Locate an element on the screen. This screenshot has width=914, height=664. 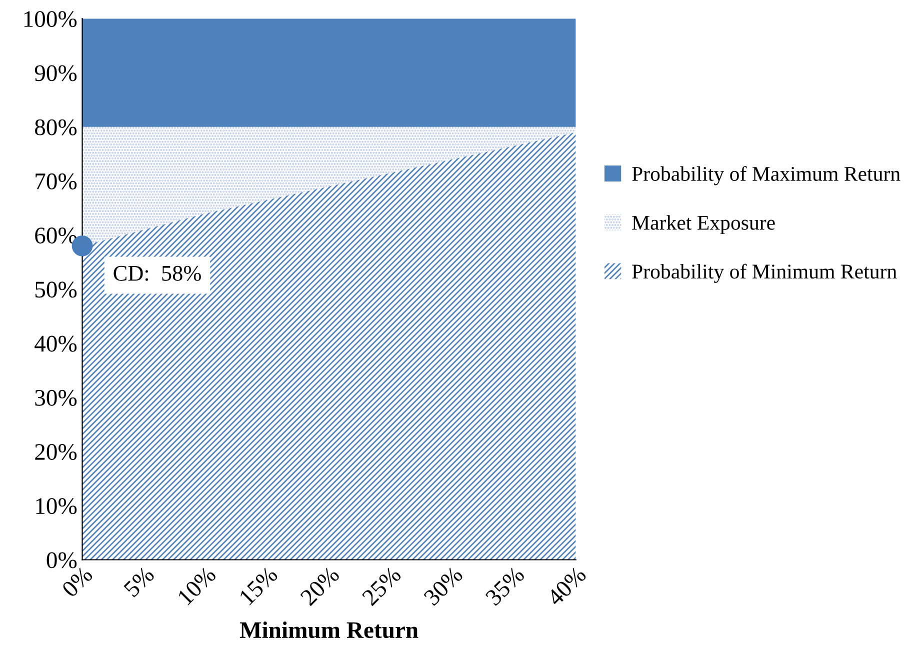
x-tick-label: 25% is located at coordinates (381, 586).